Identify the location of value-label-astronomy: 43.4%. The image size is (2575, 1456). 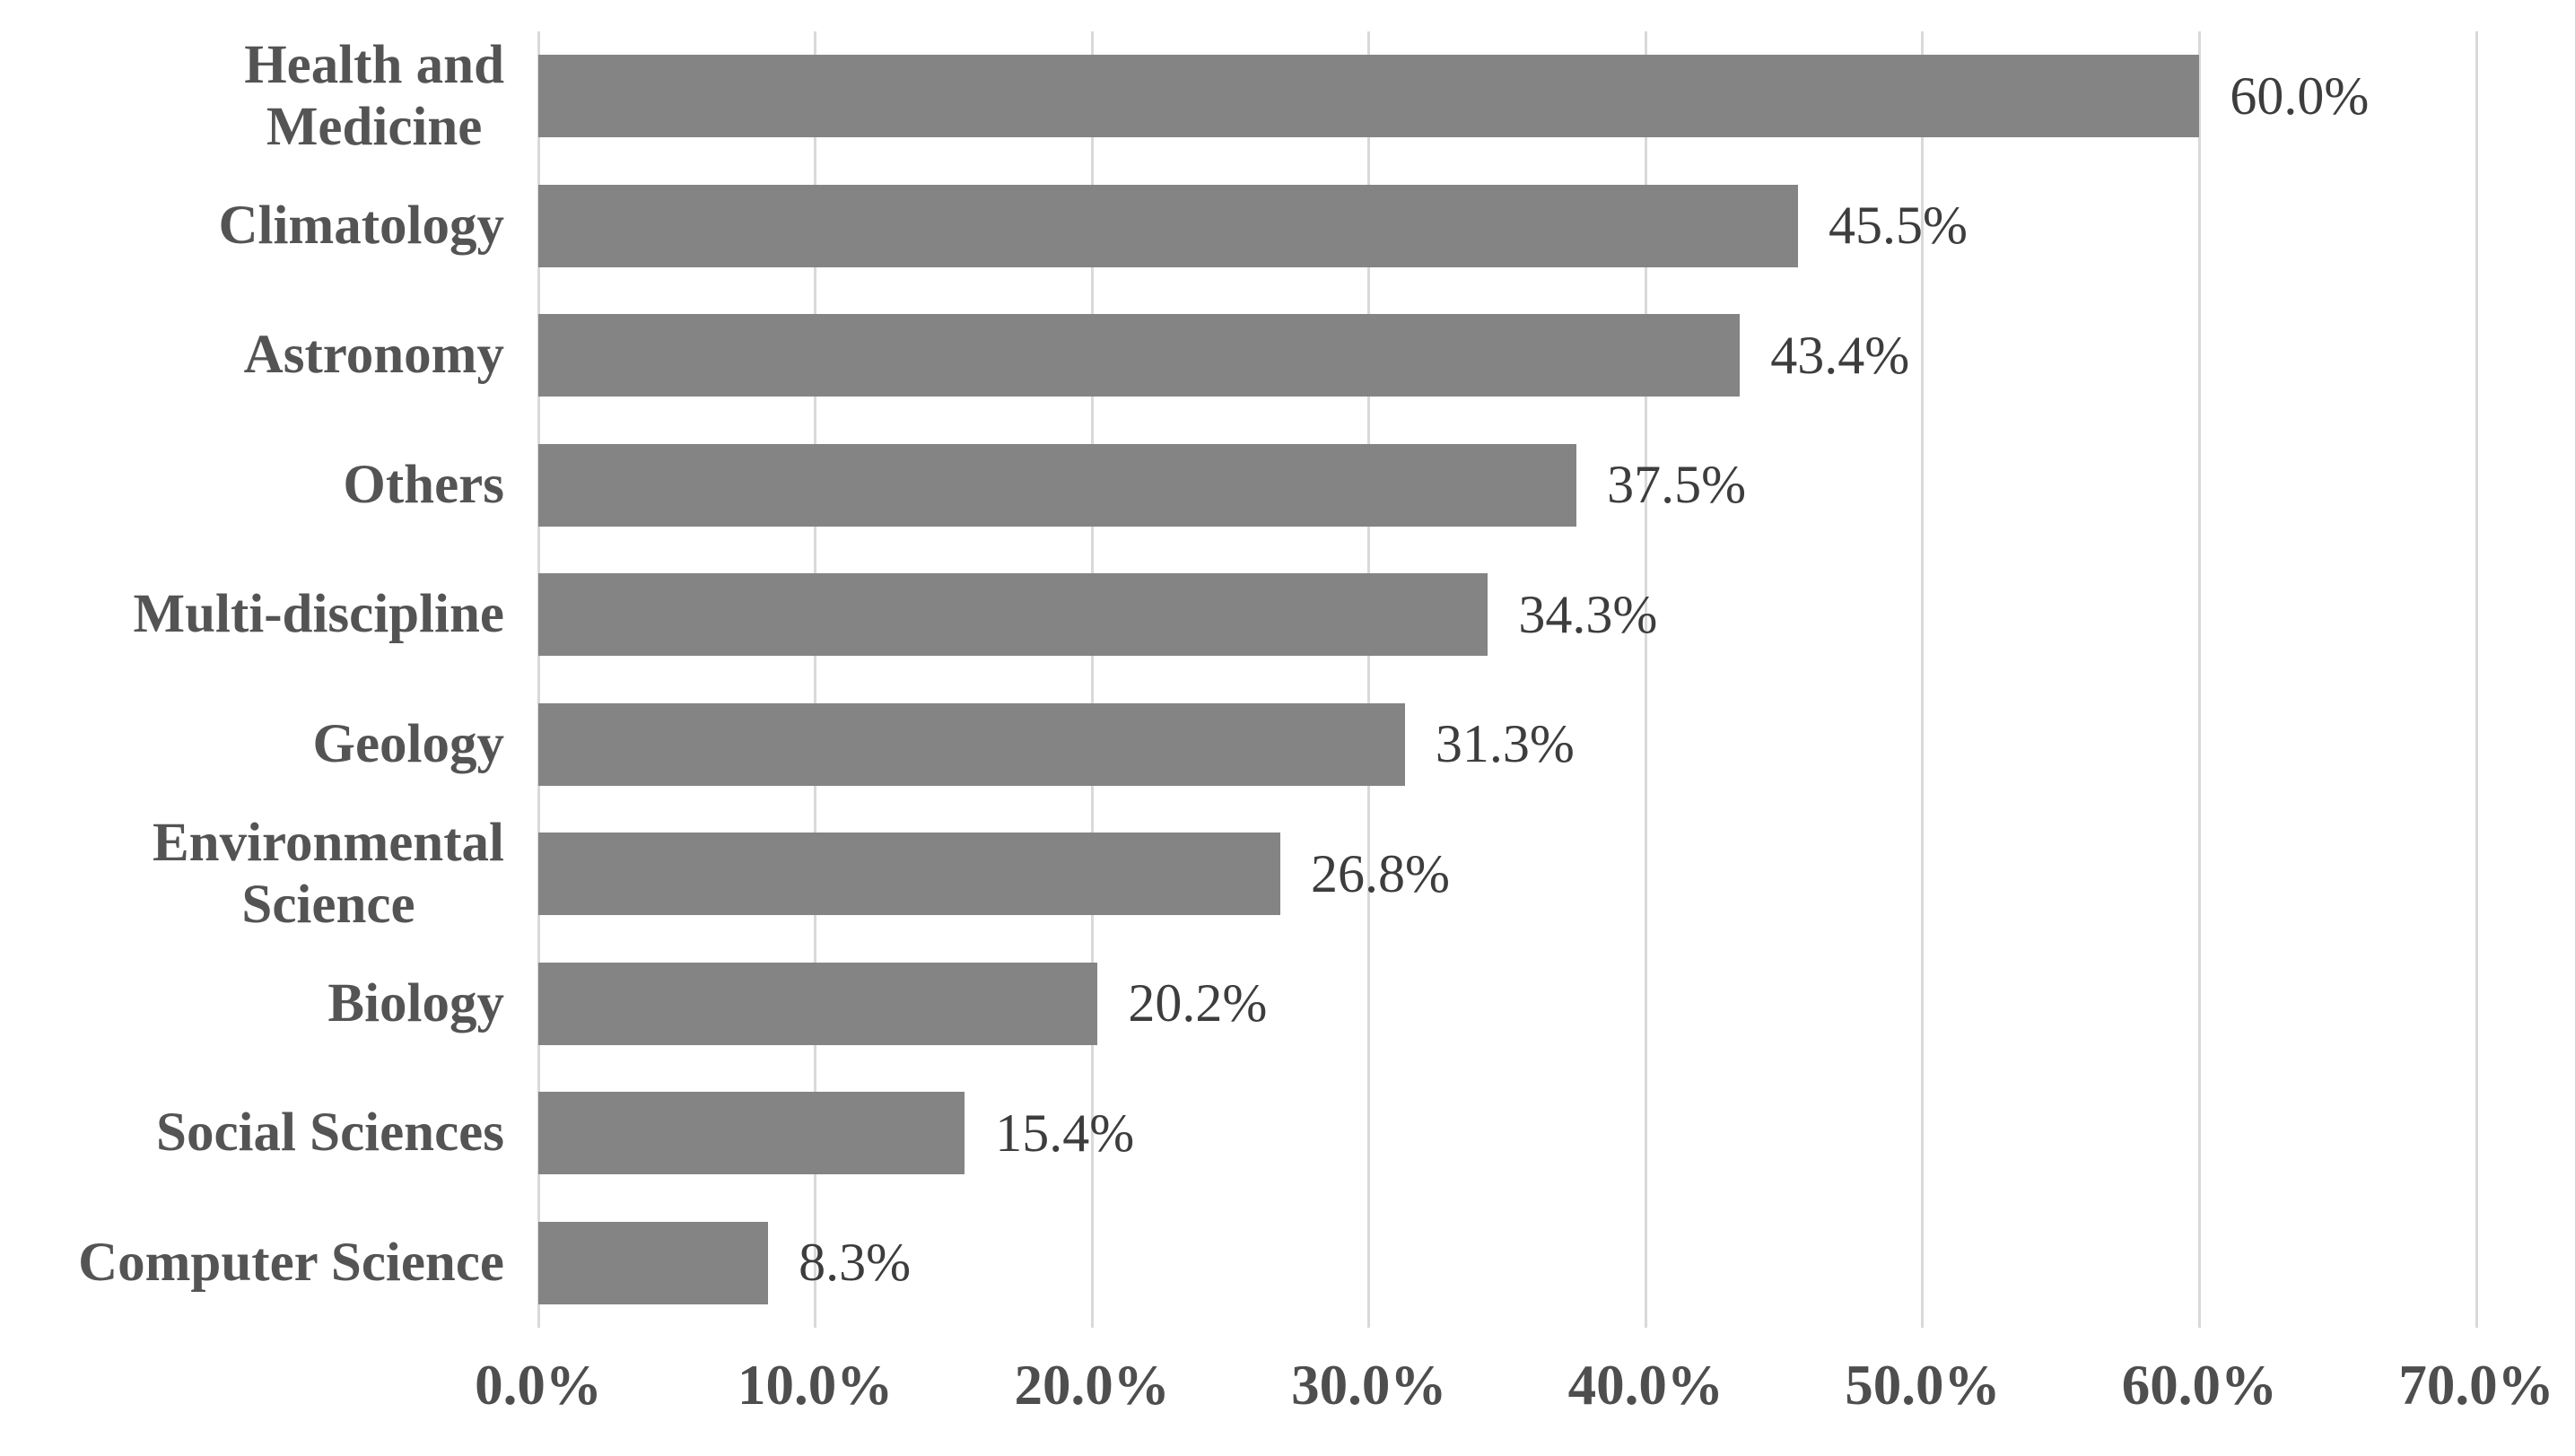
(1840, 355).